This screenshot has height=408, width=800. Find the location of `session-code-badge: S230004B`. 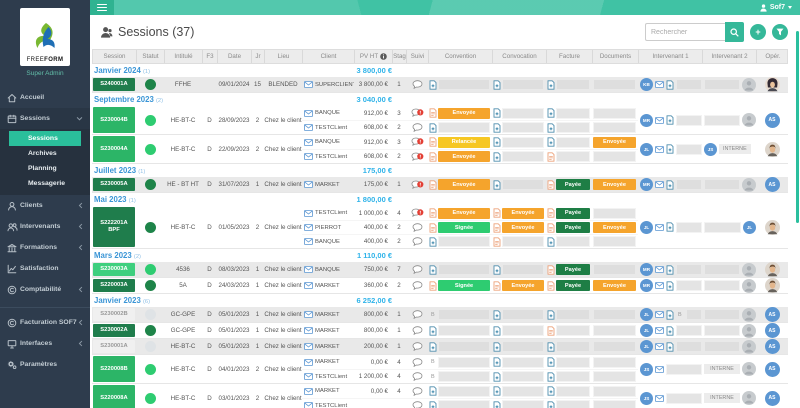

session-code-badge: S230004B is located at coordinates (114, 120).